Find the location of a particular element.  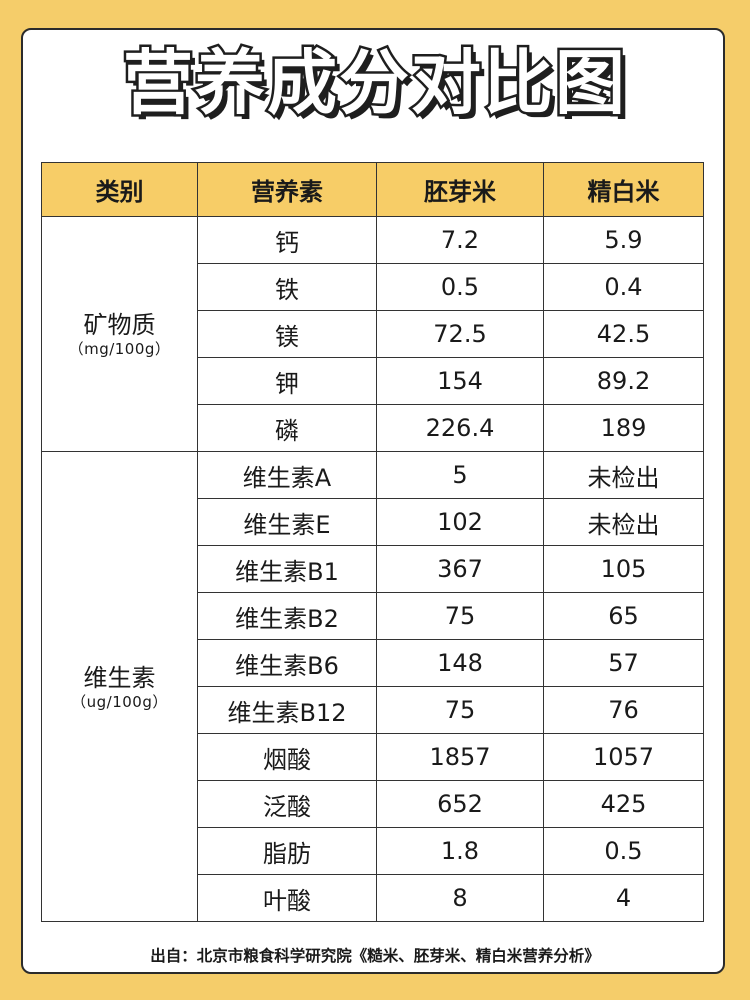

nutrient-name: 维生素B1 is located at coordinates (287, 569).